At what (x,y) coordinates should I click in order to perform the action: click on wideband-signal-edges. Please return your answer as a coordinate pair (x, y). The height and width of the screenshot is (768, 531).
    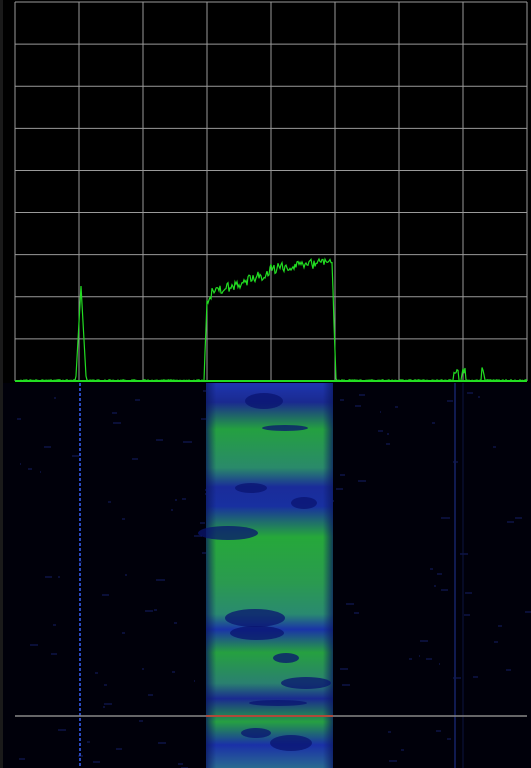
    Looking at the image, I should click on (269, 575).